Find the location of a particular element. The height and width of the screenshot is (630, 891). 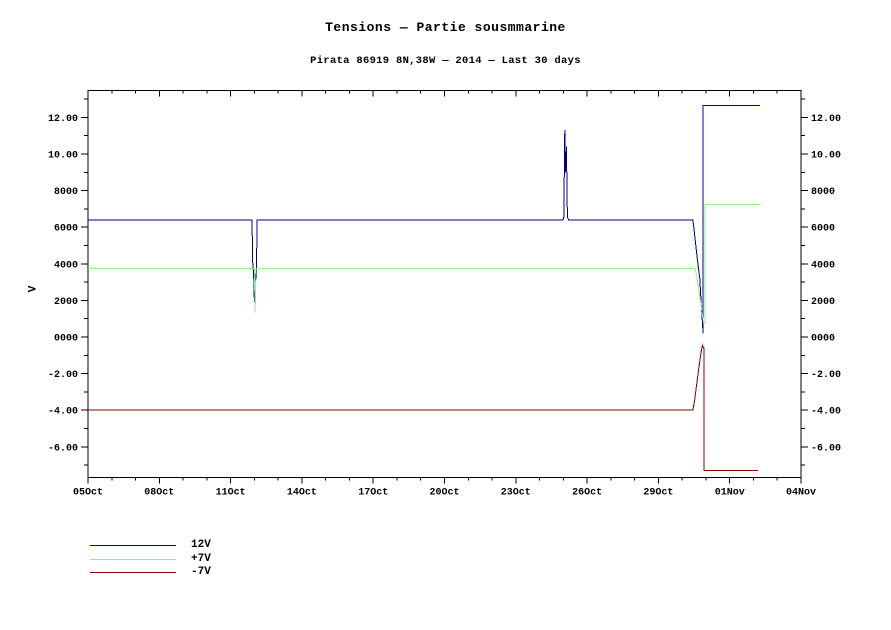

legend-label-plus7v: +7V is located at coordinates (201, 558).